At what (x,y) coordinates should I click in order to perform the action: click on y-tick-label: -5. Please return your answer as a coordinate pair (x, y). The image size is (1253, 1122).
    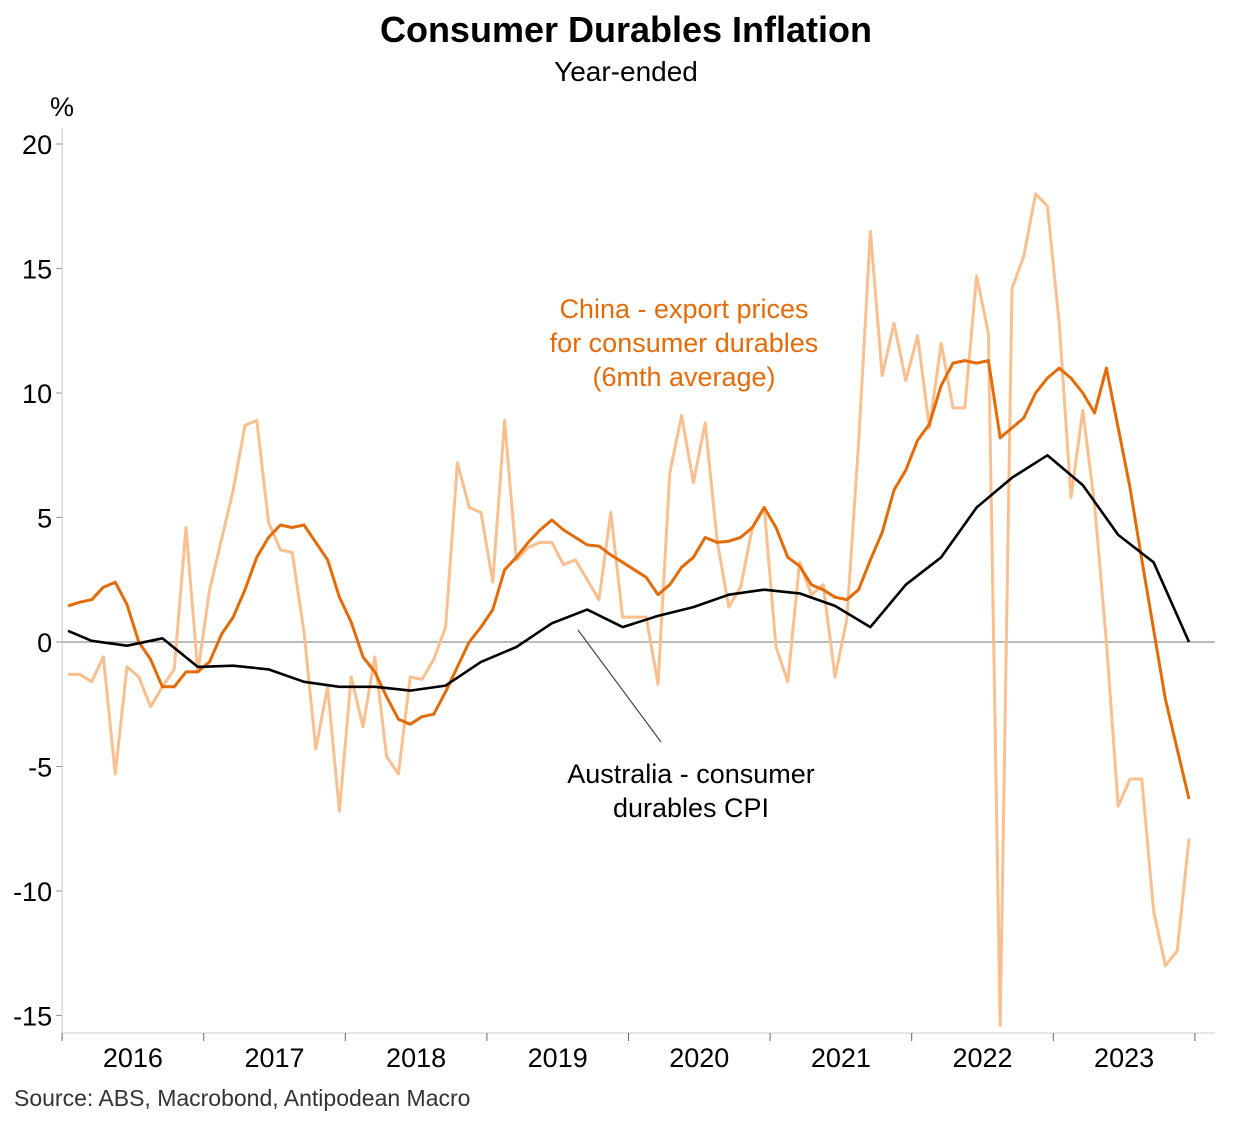
    Looking at the image, I should click on (40, 768).